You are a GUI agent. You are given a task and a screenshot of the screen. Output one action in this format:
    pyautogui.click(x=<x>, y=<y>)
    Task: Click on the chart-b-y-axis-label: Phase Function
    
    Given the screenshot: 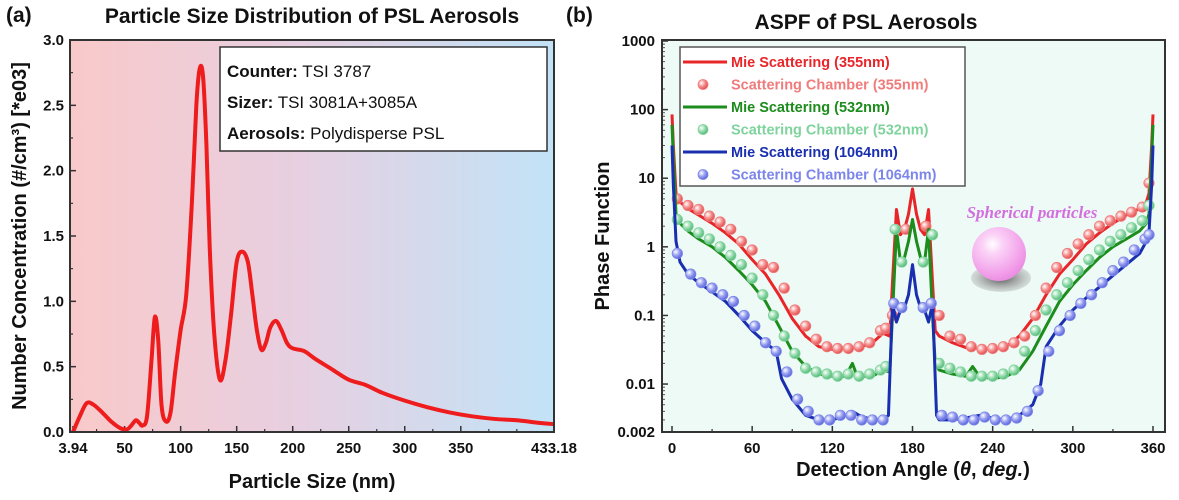 What is the action you would take?
    pyautogui.click(x=603, y=236)
    